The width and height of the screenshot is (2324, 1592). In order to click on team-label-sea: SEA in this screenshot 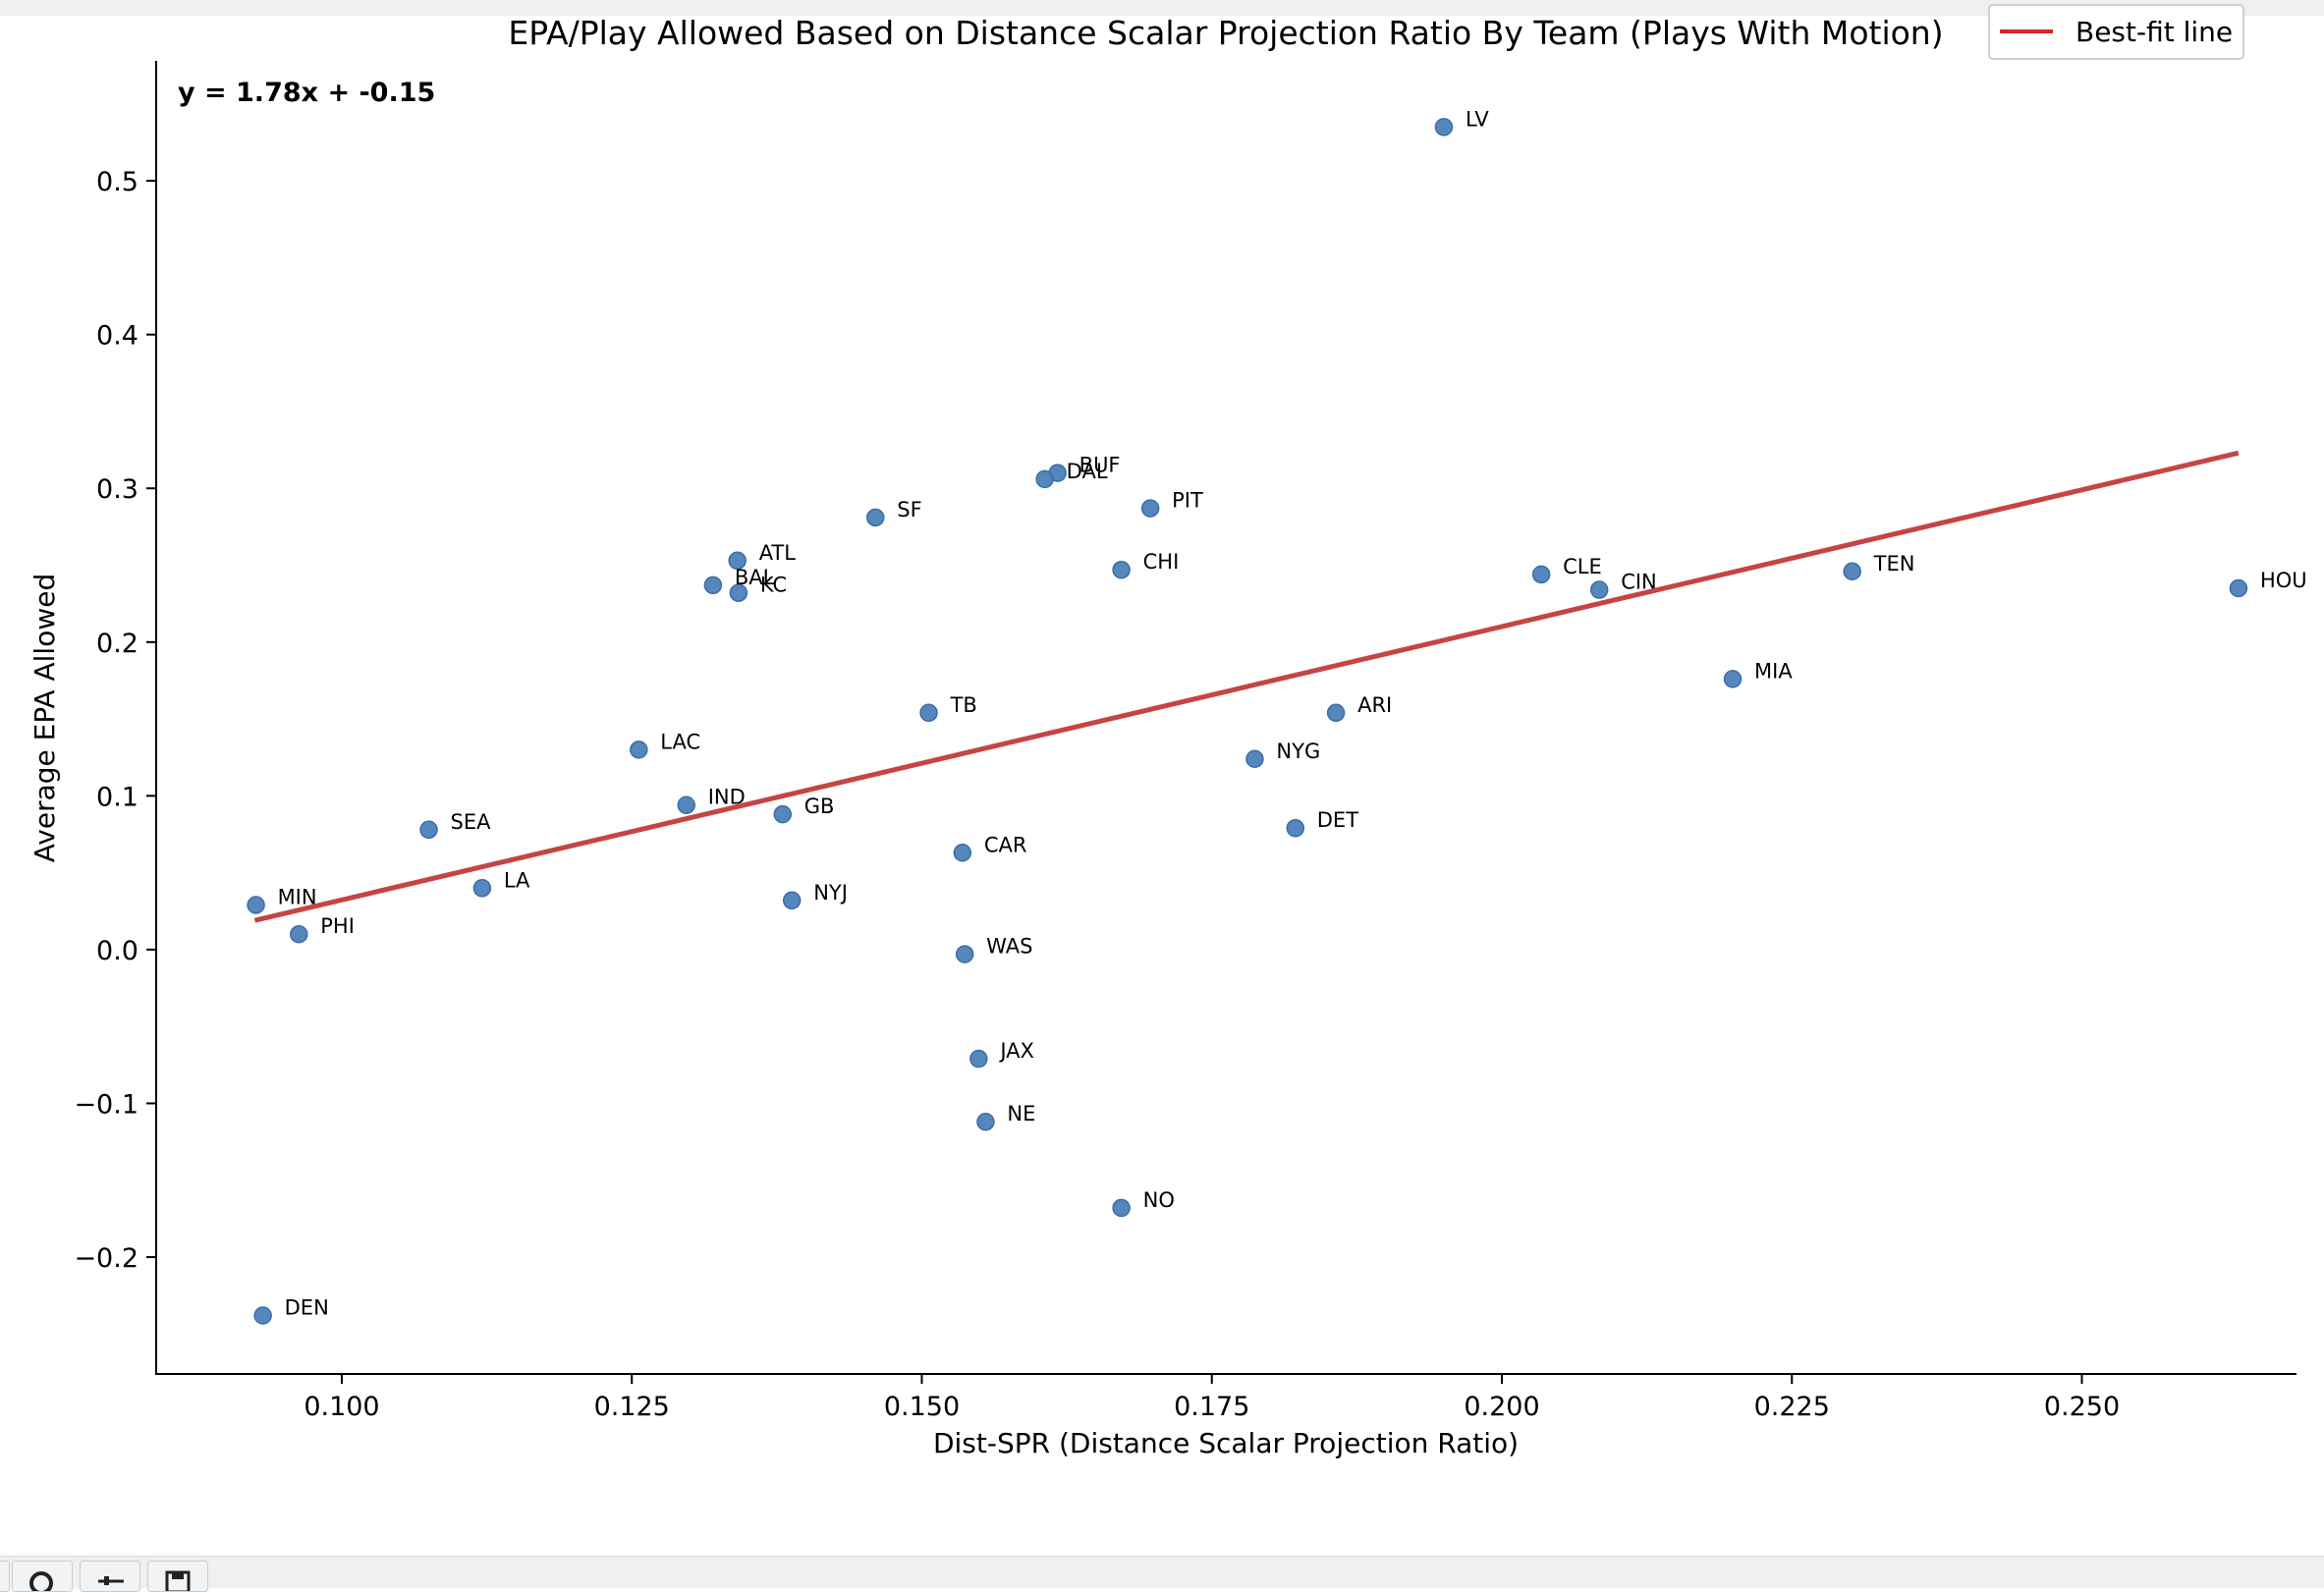, I will do `click(471, 822)`.